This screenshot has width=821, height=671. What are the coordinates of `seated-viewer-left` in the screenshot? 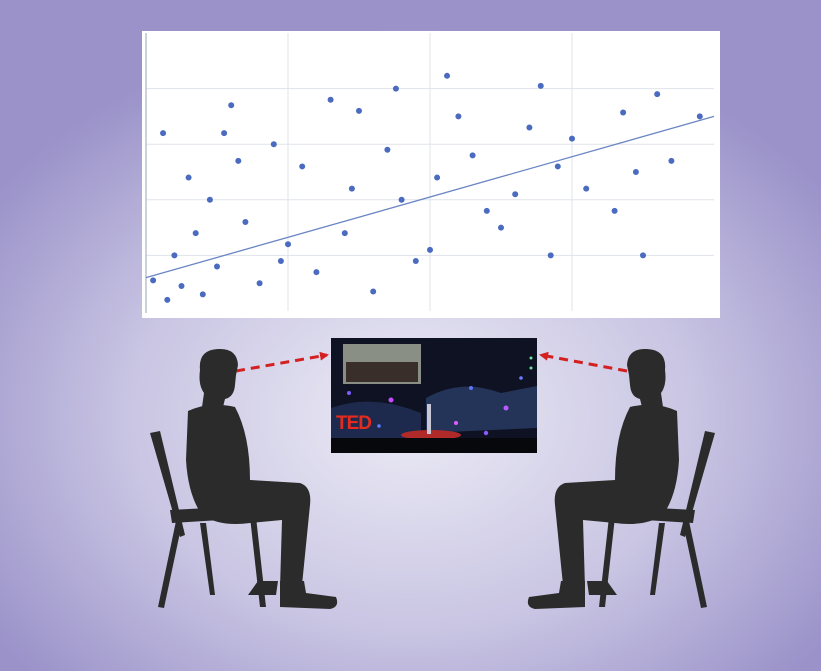 It's located at (244, 478).